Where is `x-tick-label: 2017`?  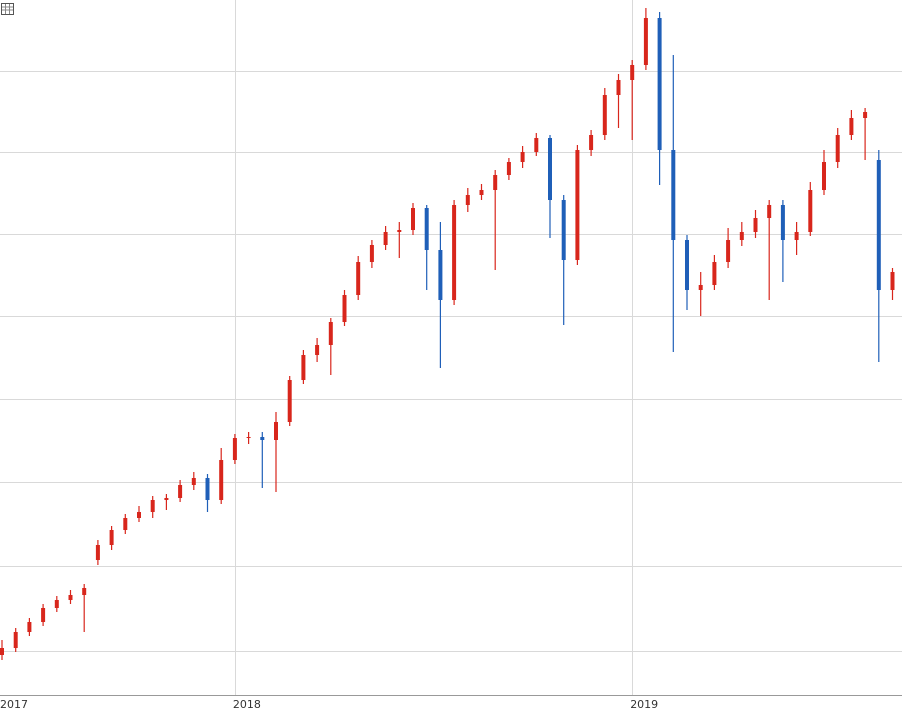 x-tick-label: 2017 is located at coordinates (14, 704).